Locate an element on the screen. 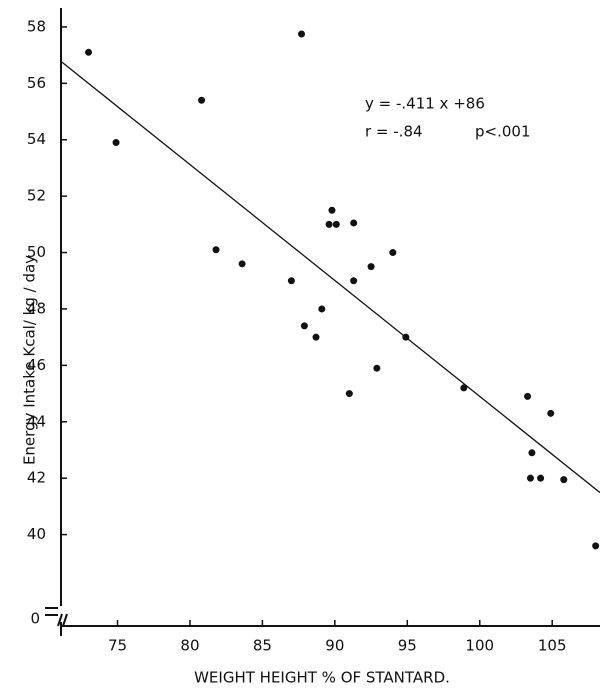 The image size is (600, 693). y-tick-label: 42 is located at coordinates (36, 478).